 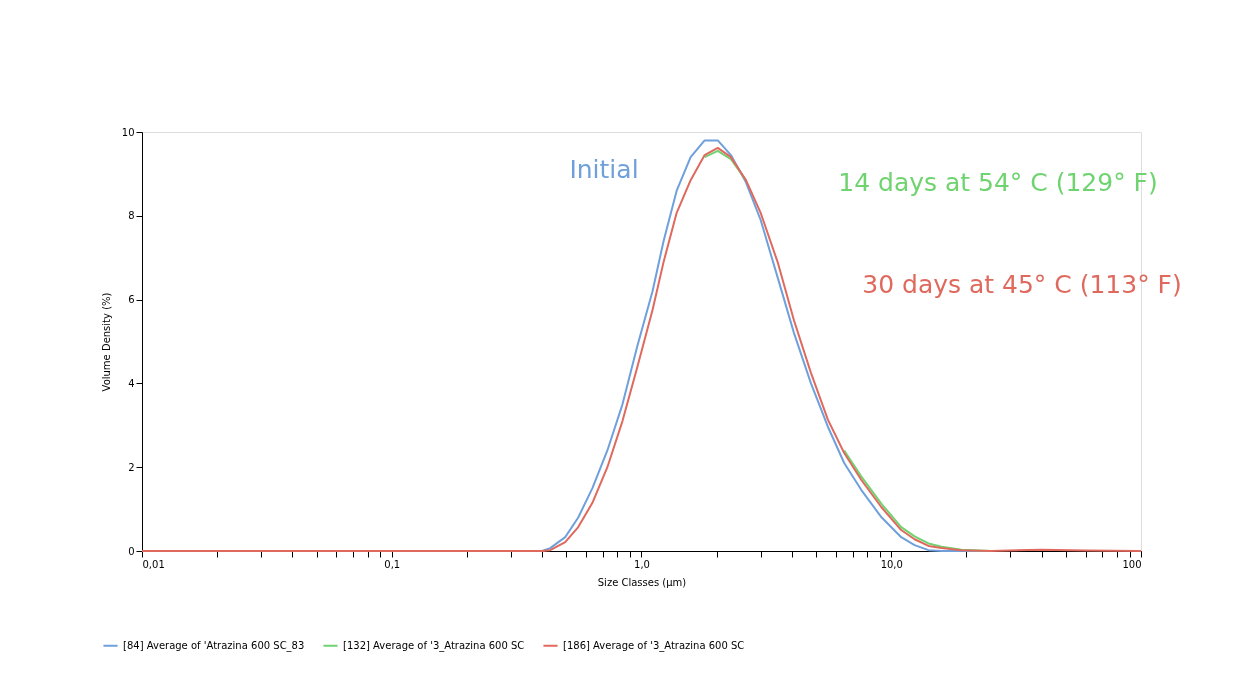 I want to click on y-tick-label: 6, so click(x=131, y=300).